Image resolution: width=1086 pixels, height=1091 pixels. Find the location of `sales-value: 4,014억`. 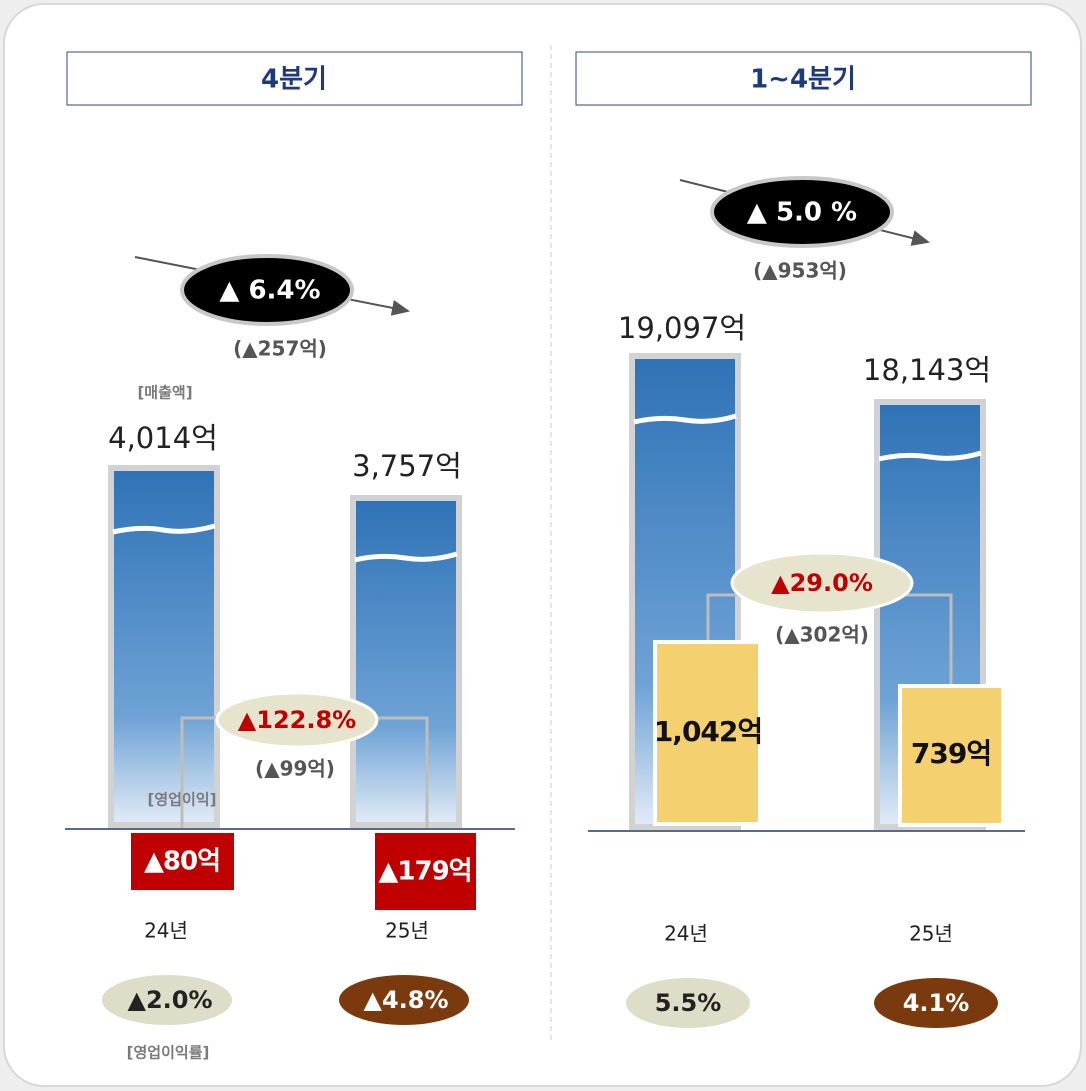

sales-value: 4,014억 is located at coordinates (163, 438).